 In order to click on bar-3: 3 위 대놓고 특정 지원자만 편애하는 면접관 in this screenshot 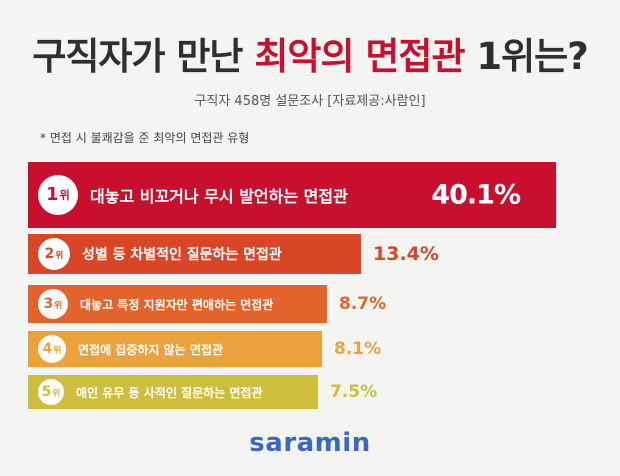, I will do `click(177, 304)`.